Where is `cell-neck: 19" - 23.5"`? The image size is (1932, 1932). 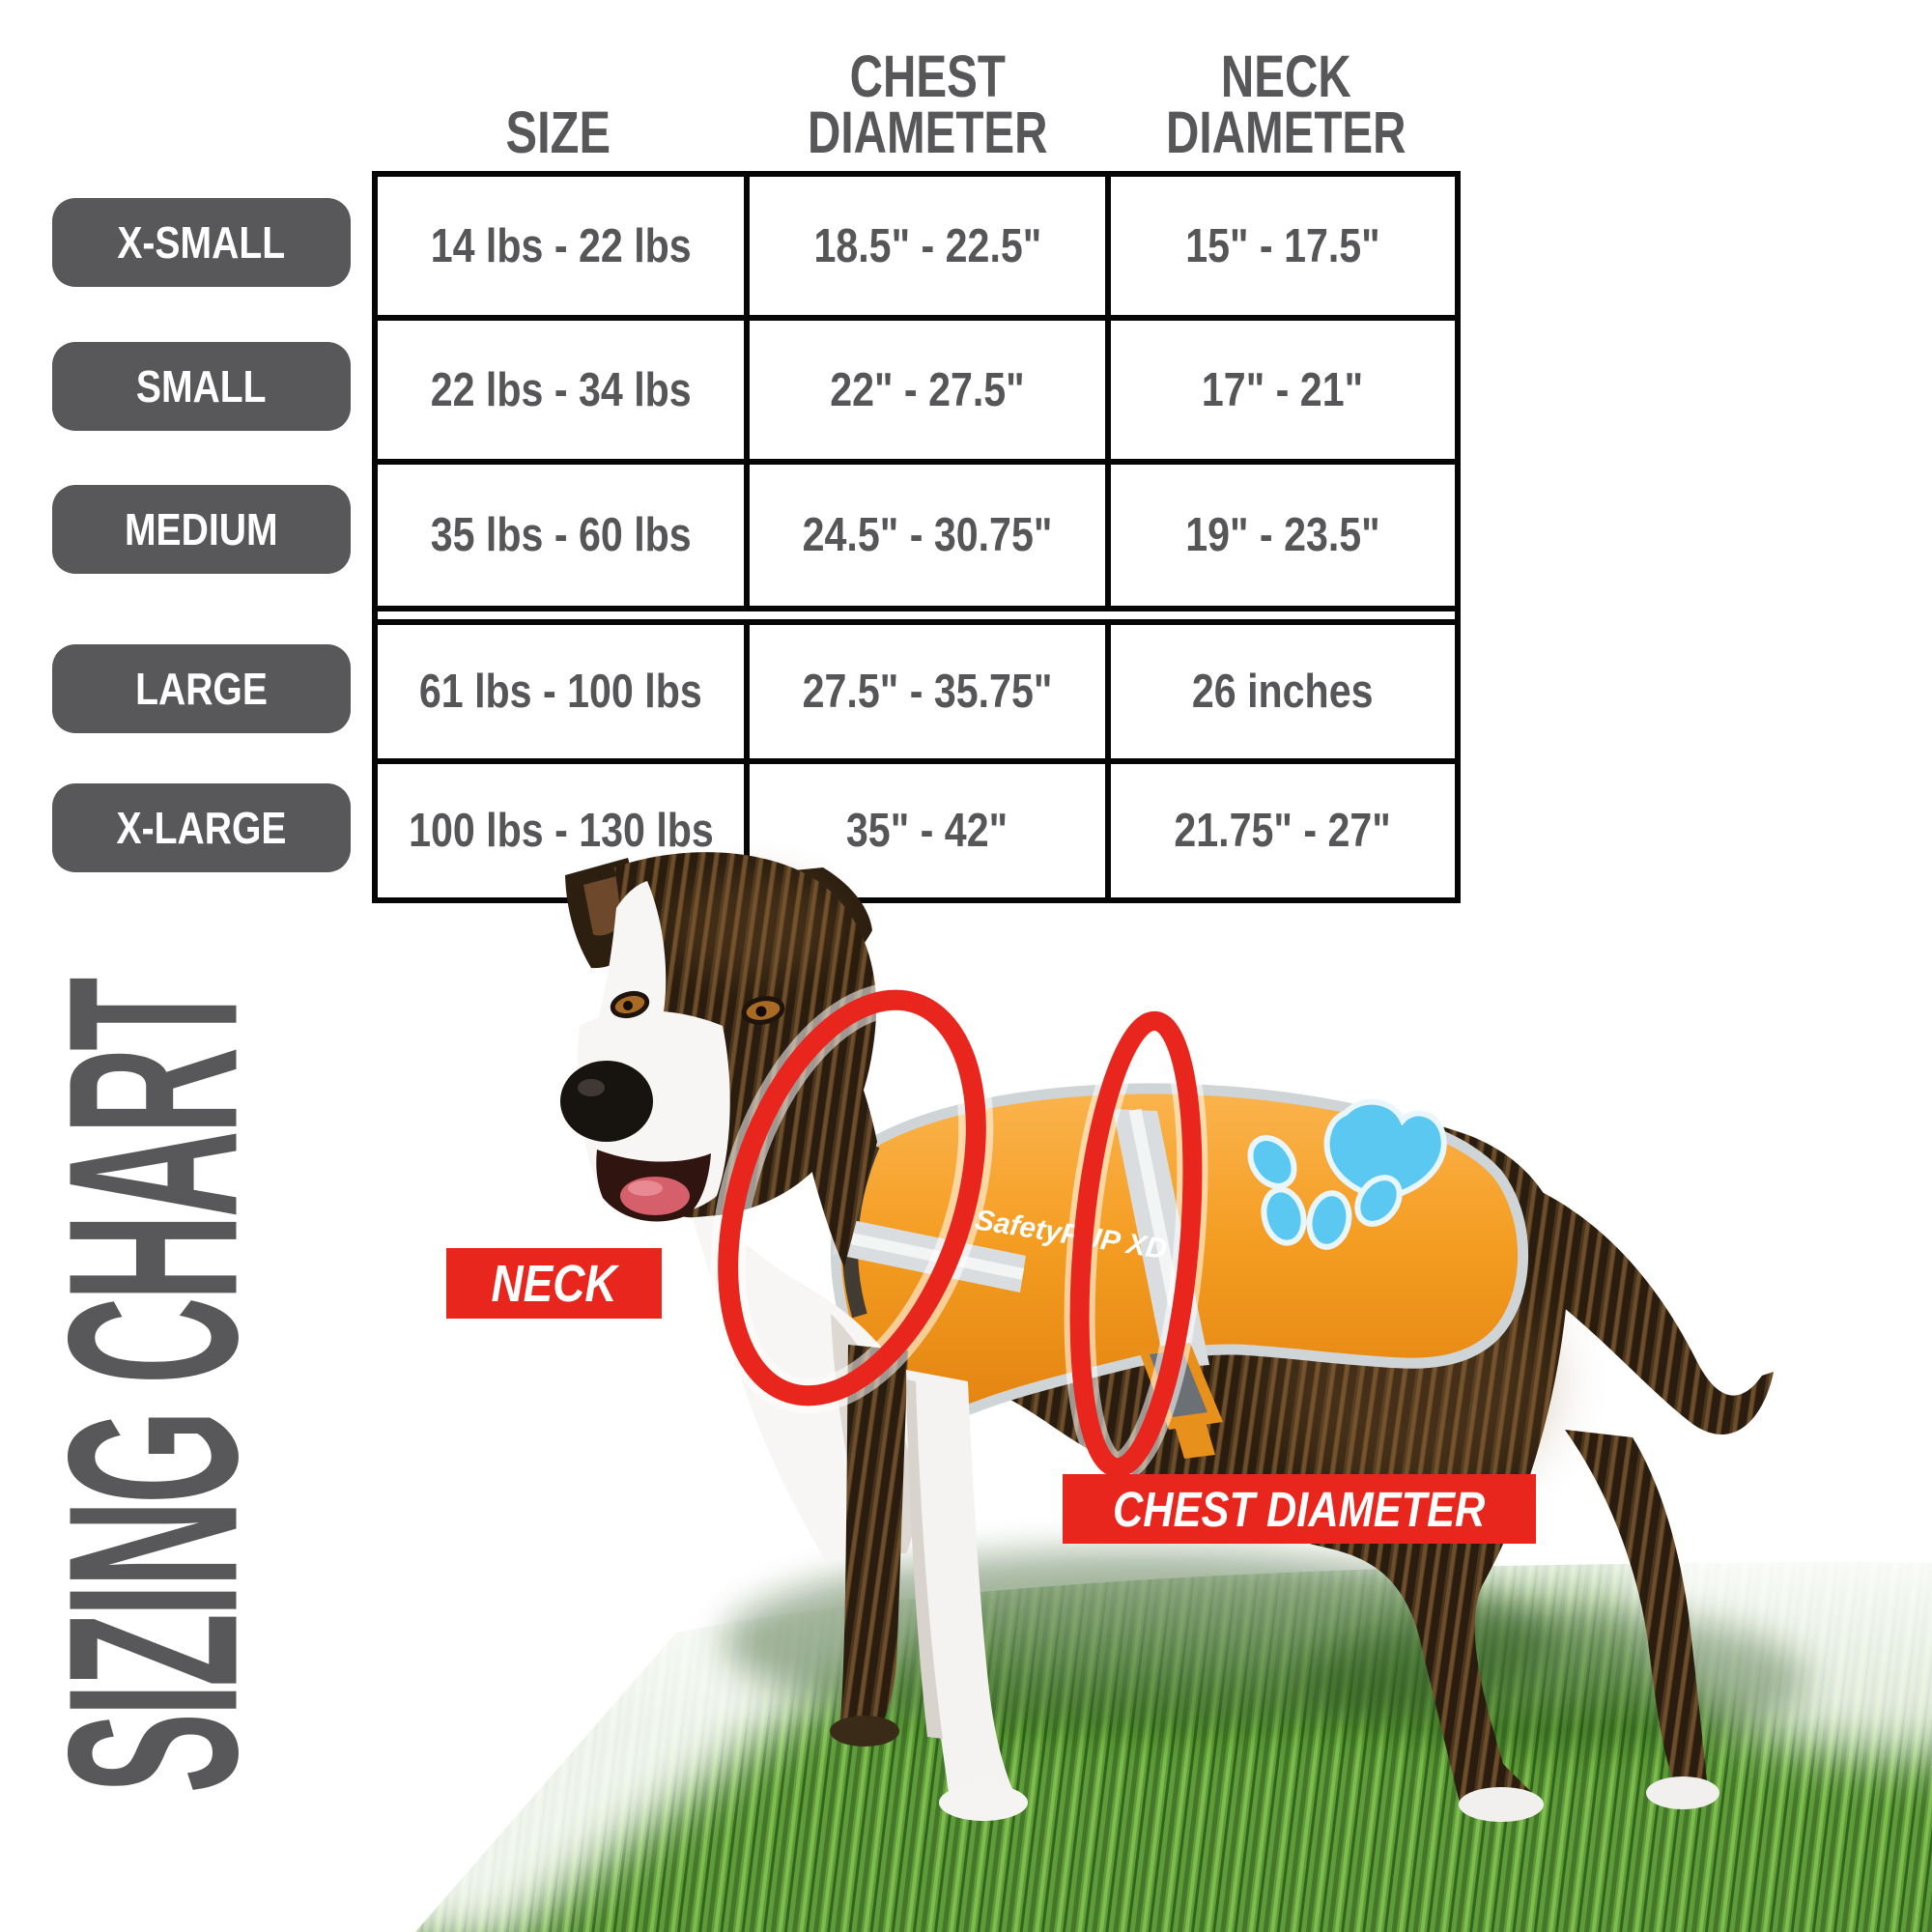
cell-neck: 19" - 23.5" is located at coordinates (1280, 535).